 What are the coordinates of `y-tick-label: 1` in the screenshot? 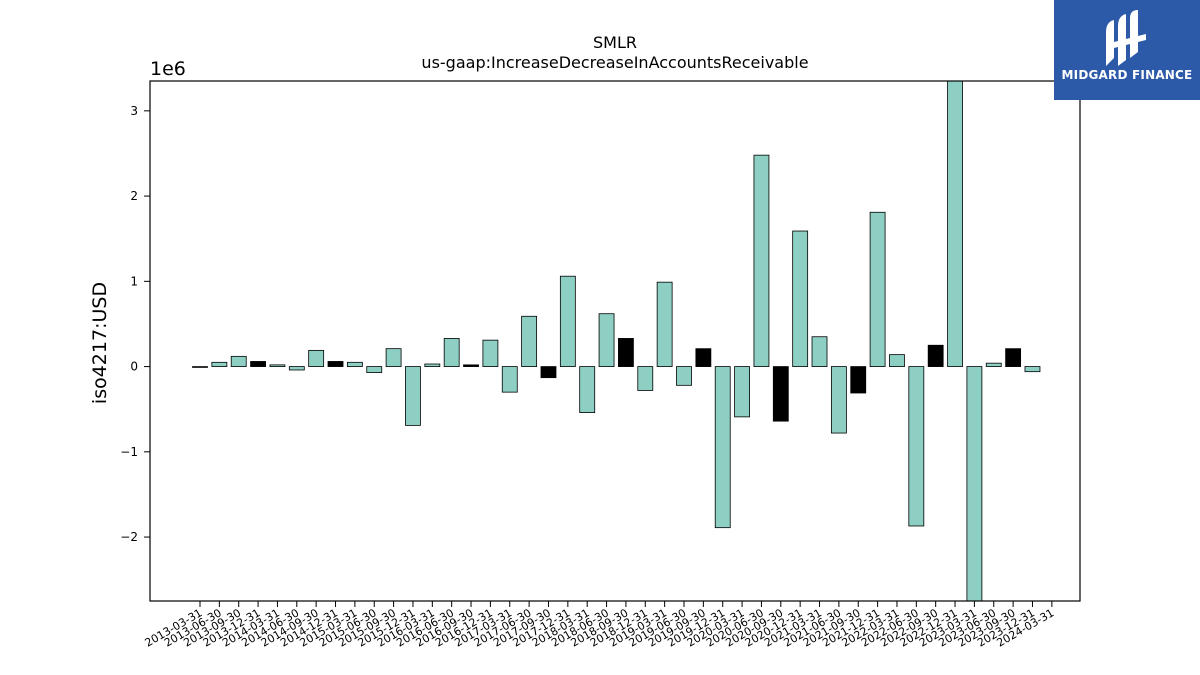 It's located at (134, 281).